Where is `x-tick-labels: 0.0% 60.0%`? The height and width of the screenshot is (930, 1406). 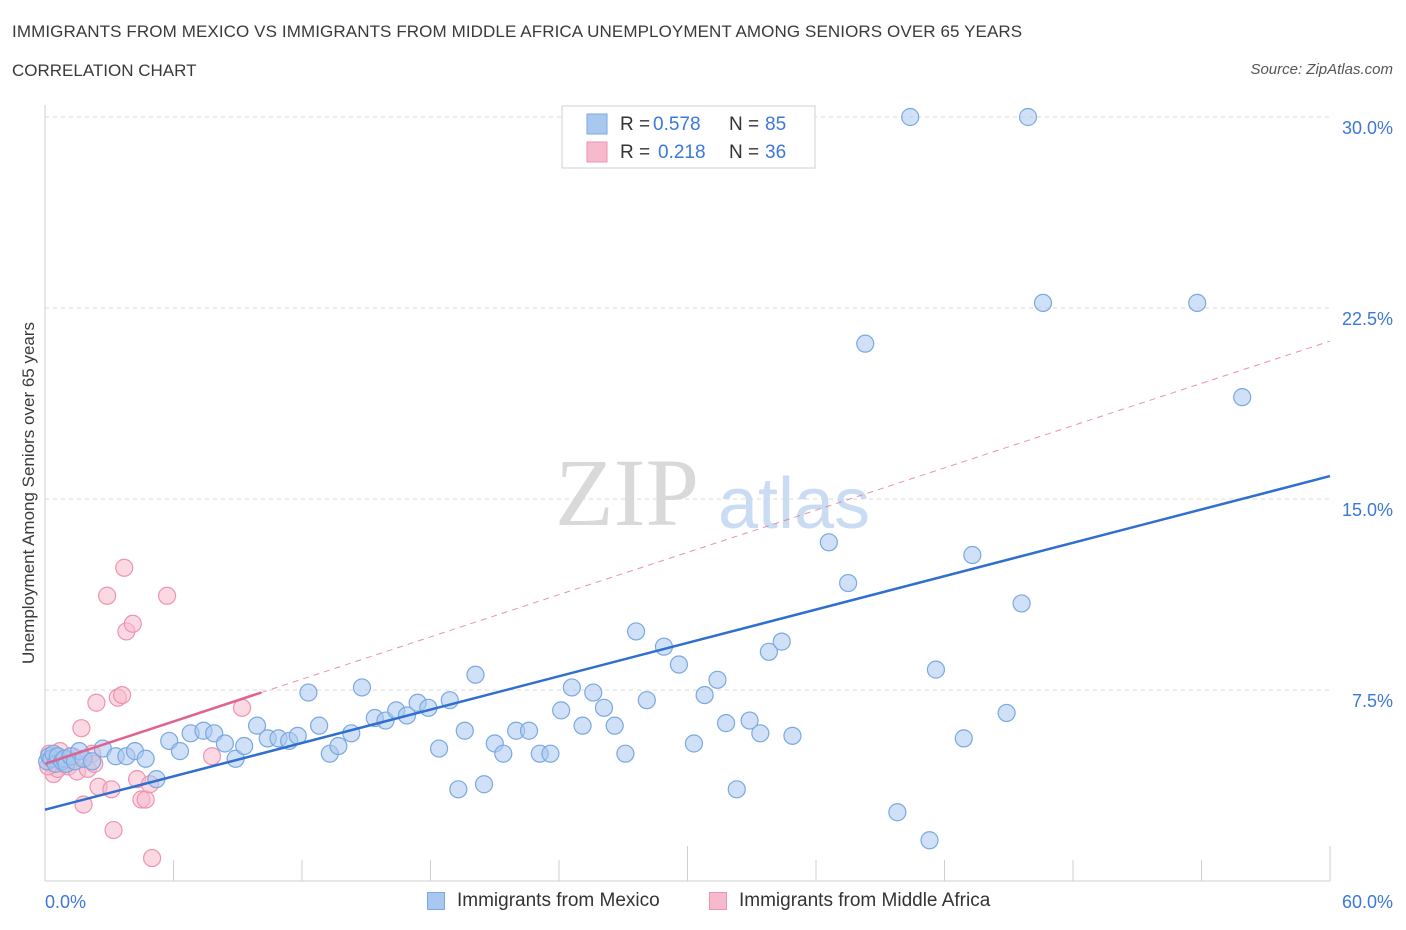
x-tick-labels: 0.0% 60.0% is located at coordinates (719, 902).